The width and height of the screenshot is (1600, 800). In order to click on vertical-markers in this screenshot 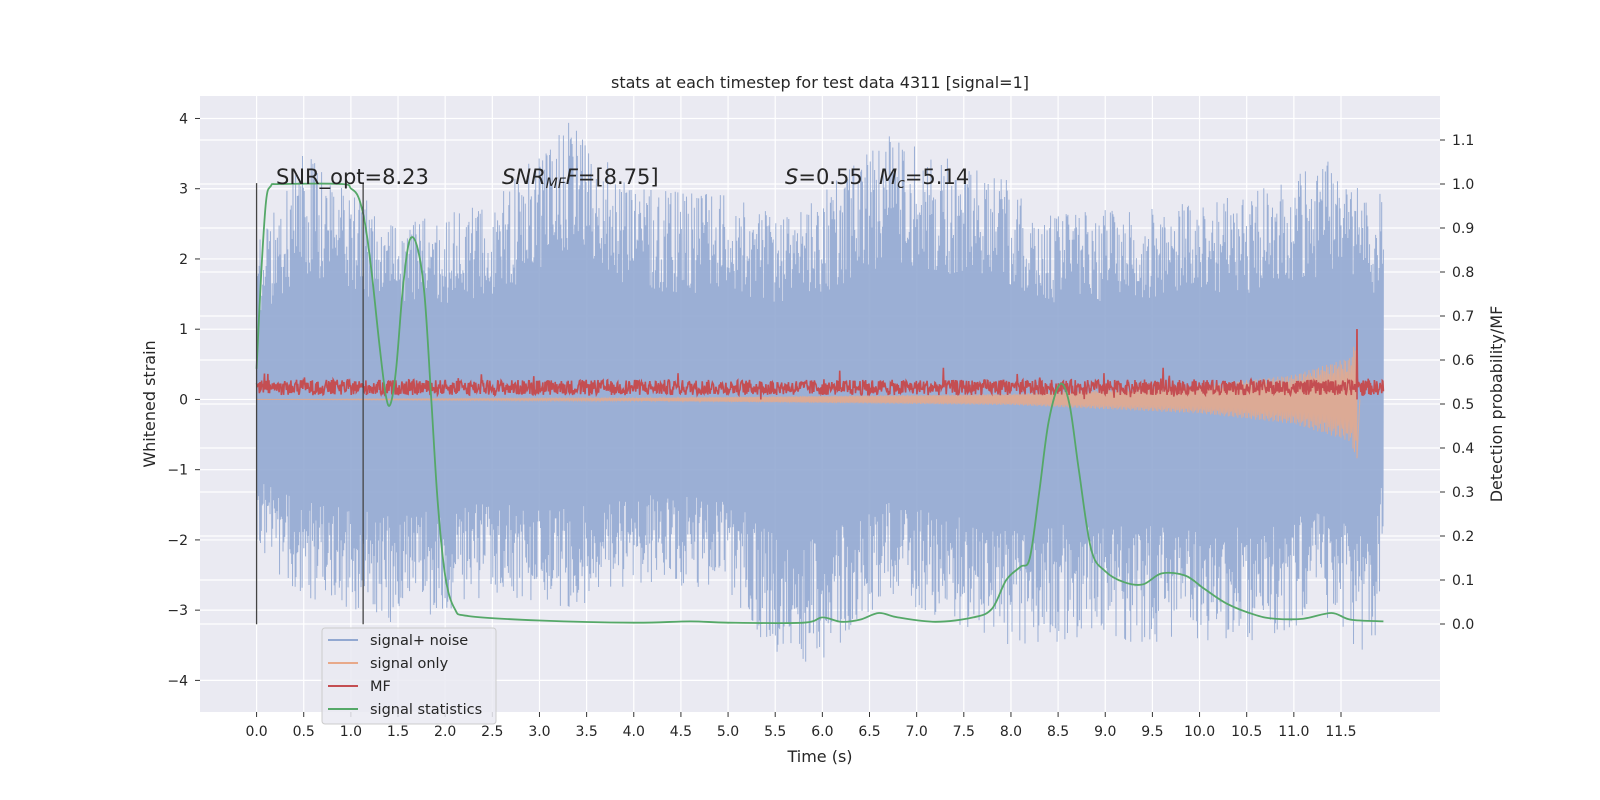, I will do `click(309, 404)`.